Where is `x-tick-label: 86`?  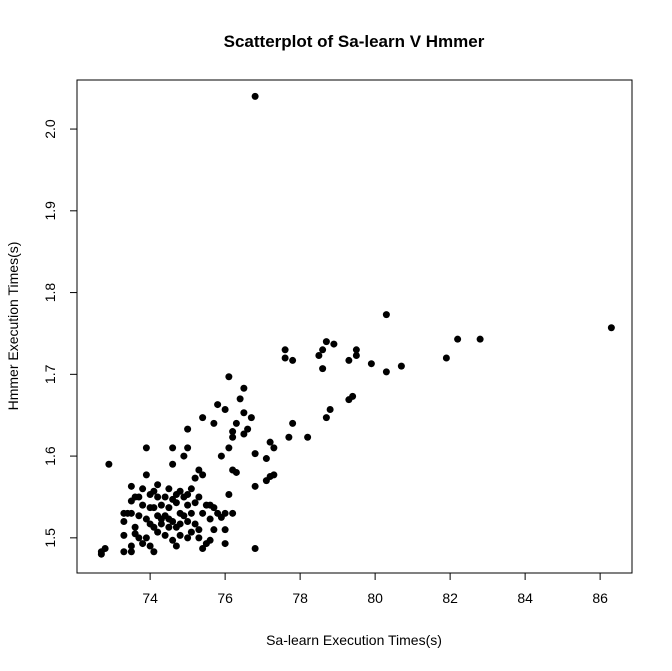 x-tick-label: 86 is located at coordinates (600, 598).